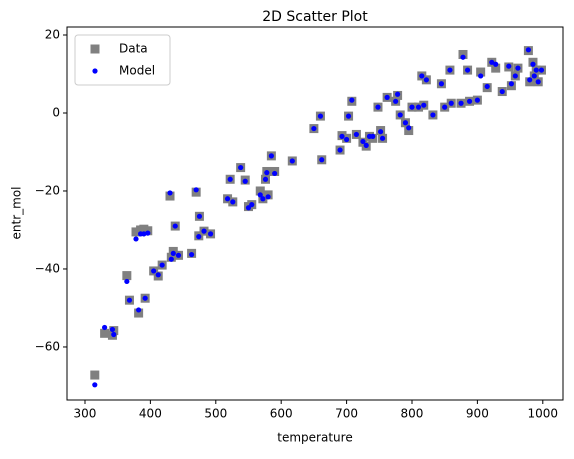 The width and height of the screenshot is (574, 459). Describe the element at coordinates (85, 414) in the screenshot. I see `x-tick-label: 300` at that location.